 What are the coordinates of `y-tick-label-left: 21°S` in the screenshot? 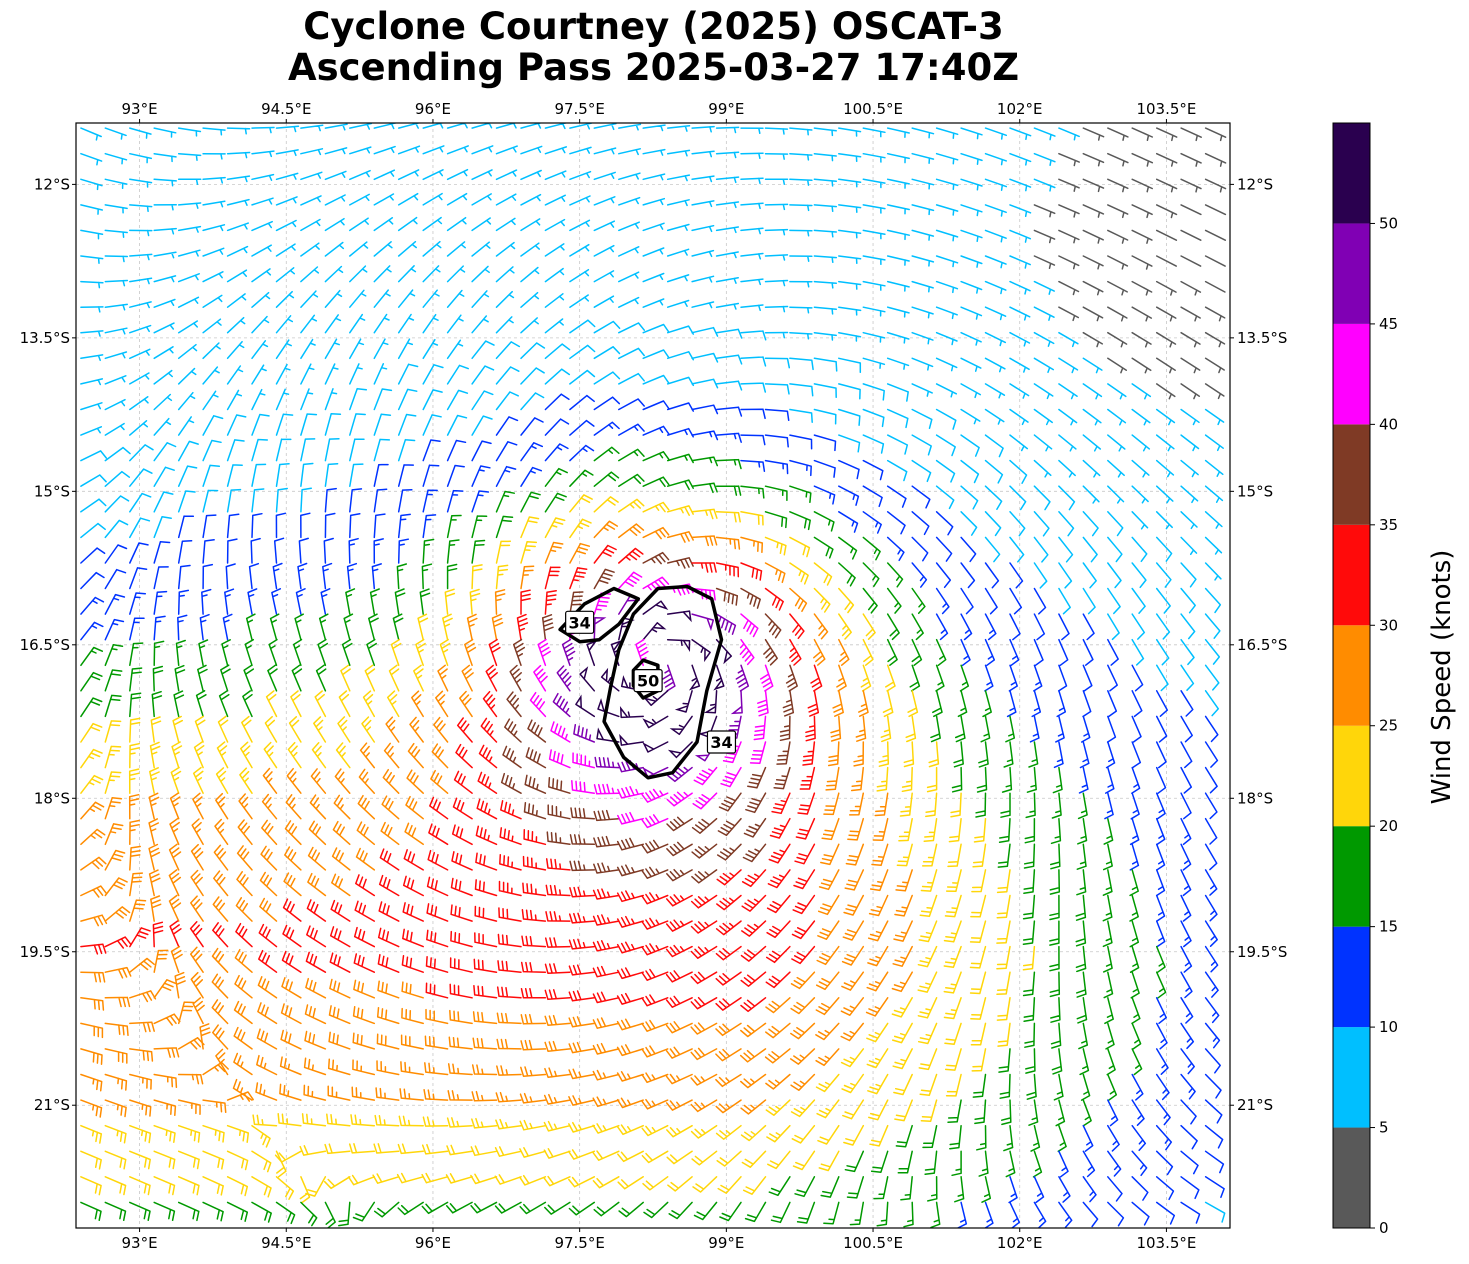 It's located at (52, 1105).